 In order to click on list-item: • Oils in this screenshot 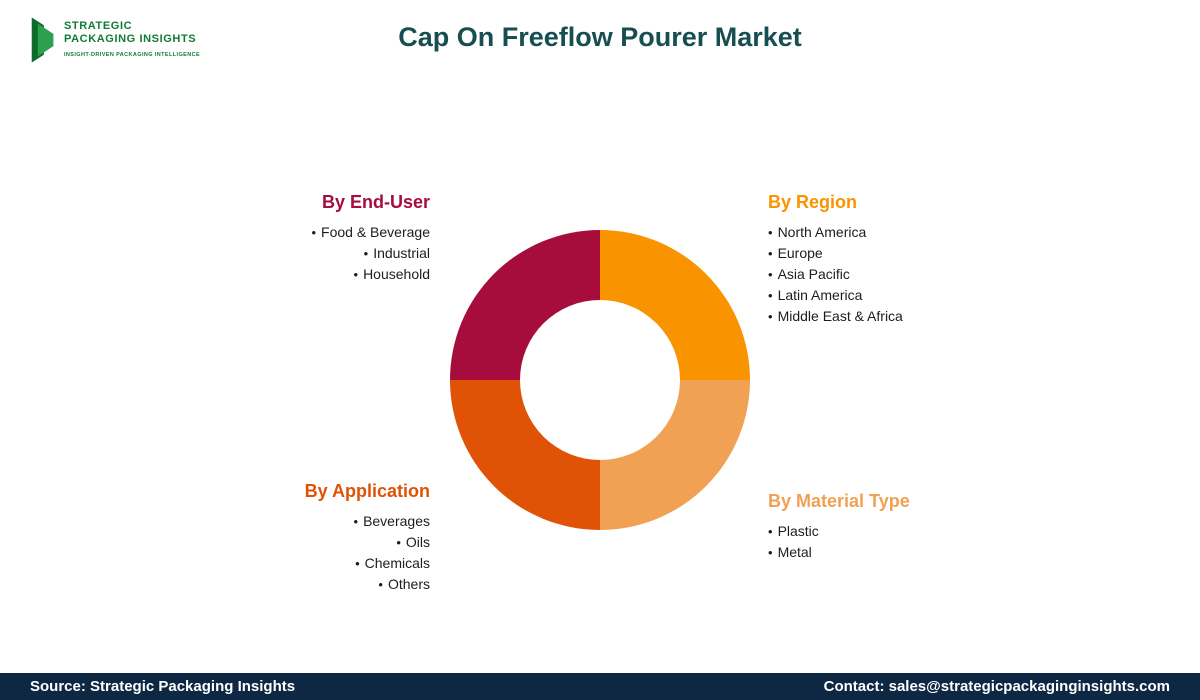, I will do `click(367, 542)`.